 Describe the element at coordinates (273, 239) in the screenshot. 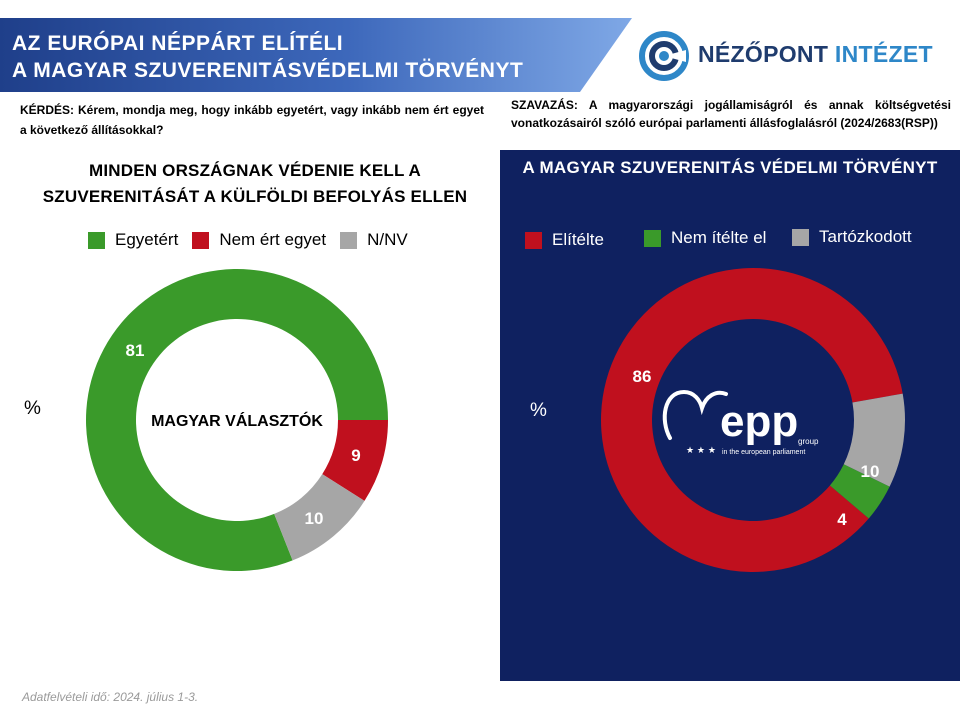

I see `legend-label: Nem ért egyet` at that location.